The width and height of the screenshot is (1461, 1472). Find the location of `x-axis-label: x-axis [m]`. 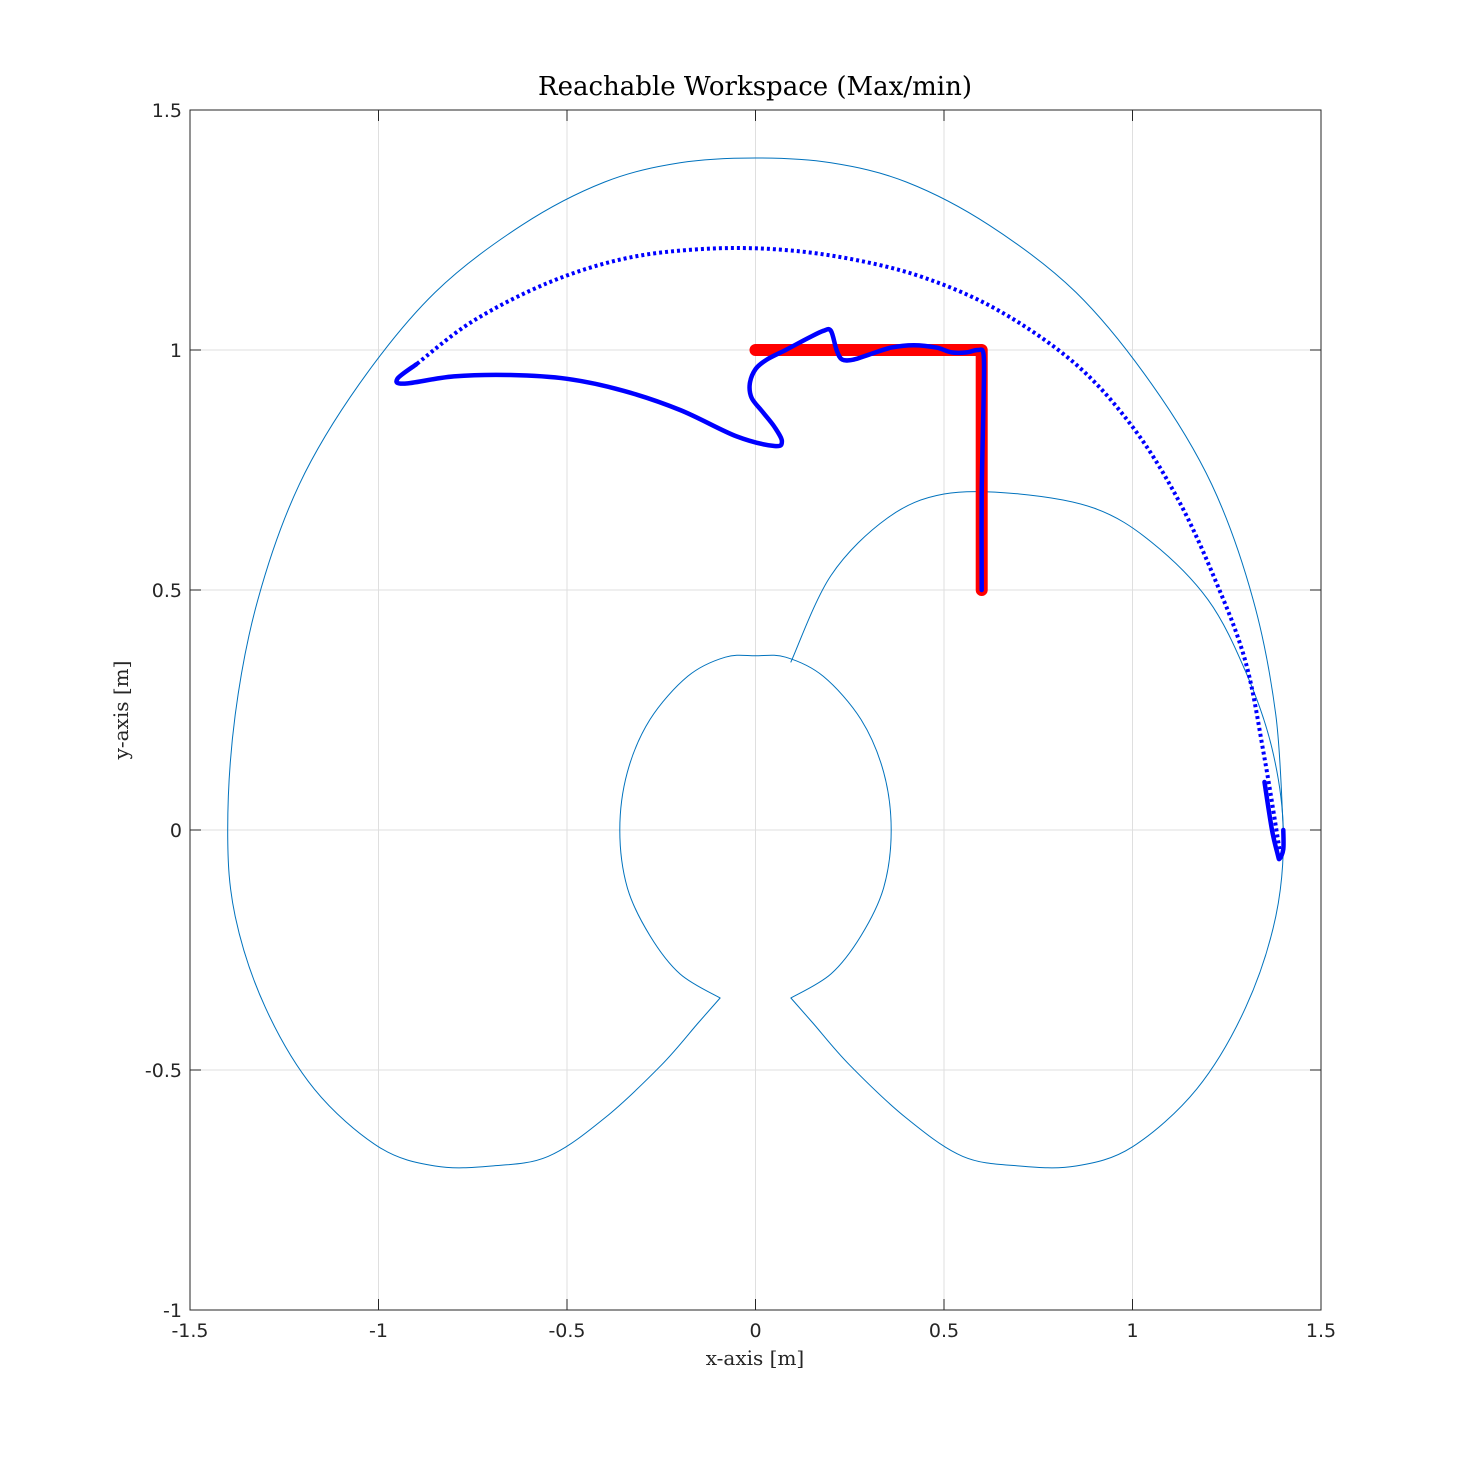

x-axis-label: x-axis [m] is located at coordinates (755, 1358).